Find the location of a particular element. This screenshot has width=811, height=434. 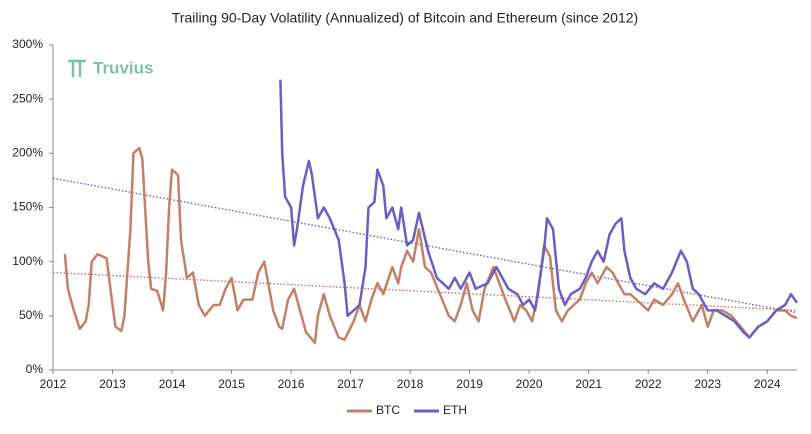

x-tick-label: 2020 is located at coordinates (529, 384).